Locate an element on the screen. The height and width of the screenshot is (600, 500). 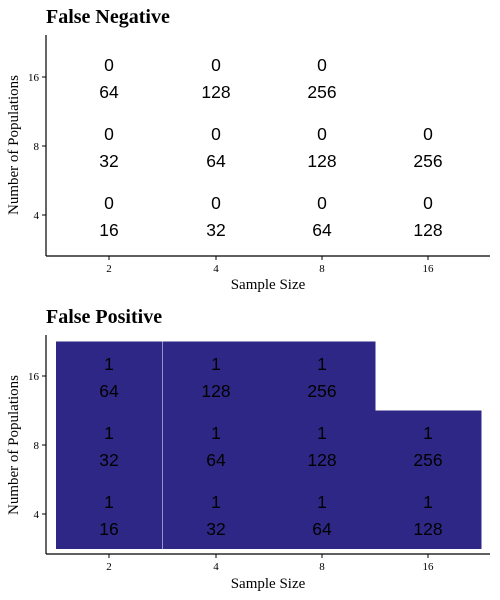
panel-title: False Negative is located at coordinates (108, 17).